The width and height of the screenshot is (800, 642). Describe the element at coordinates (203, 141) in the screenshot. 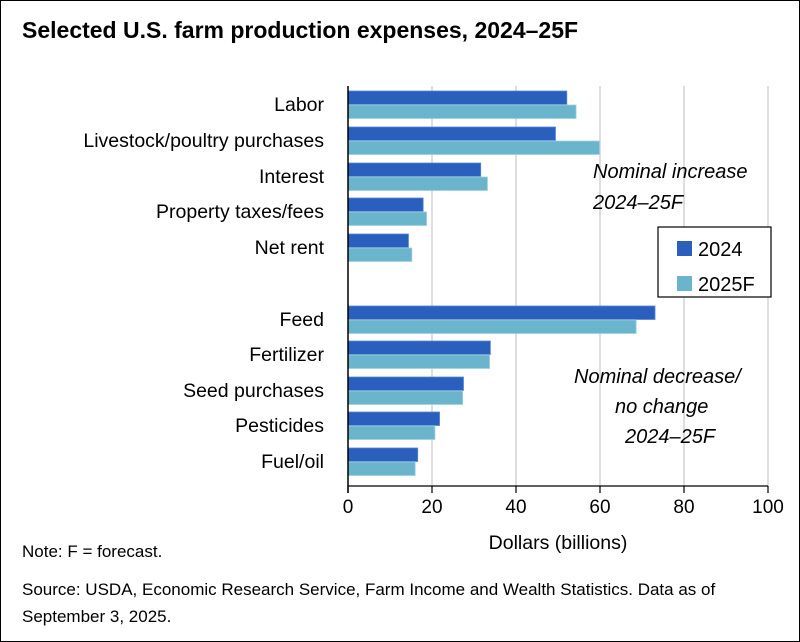

I see `category-label: Livestock/poultry purchases` at that location.